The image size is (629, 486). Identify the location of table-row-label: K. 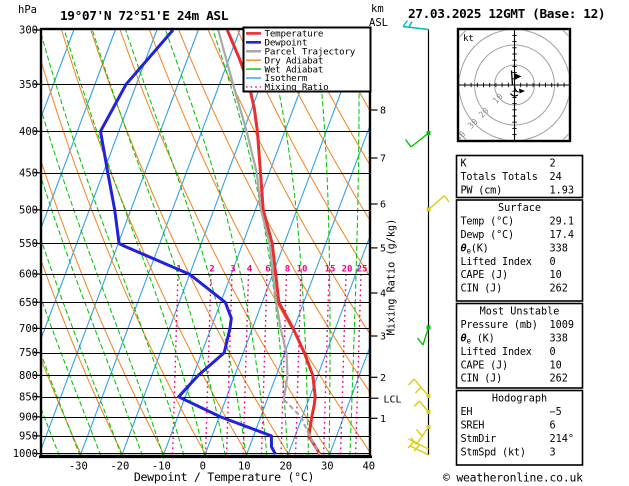
(464, 164).